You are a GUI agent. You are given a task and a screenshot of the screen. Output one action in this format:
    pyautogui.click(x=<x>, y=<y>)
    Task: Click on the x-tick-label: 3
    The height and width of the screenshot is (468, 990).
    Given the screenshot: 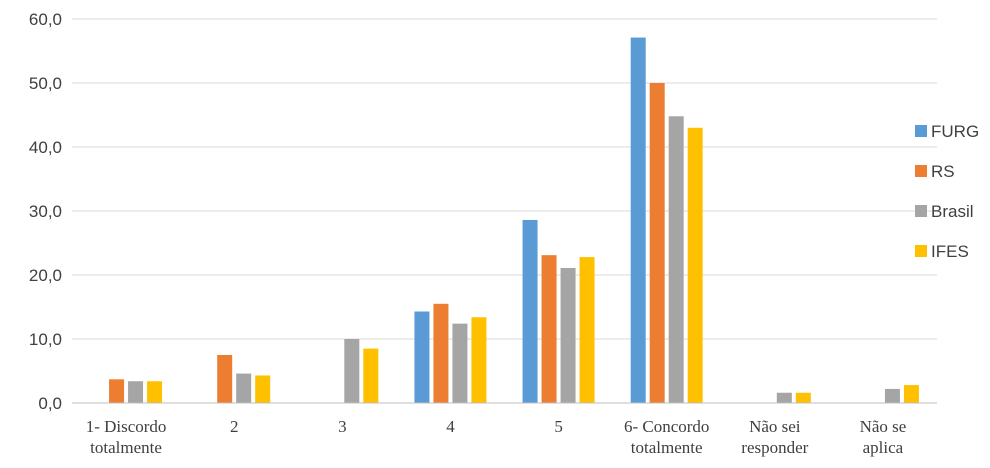 What is the action you would take?
    pyautogui.click(x=342, y=426)
    